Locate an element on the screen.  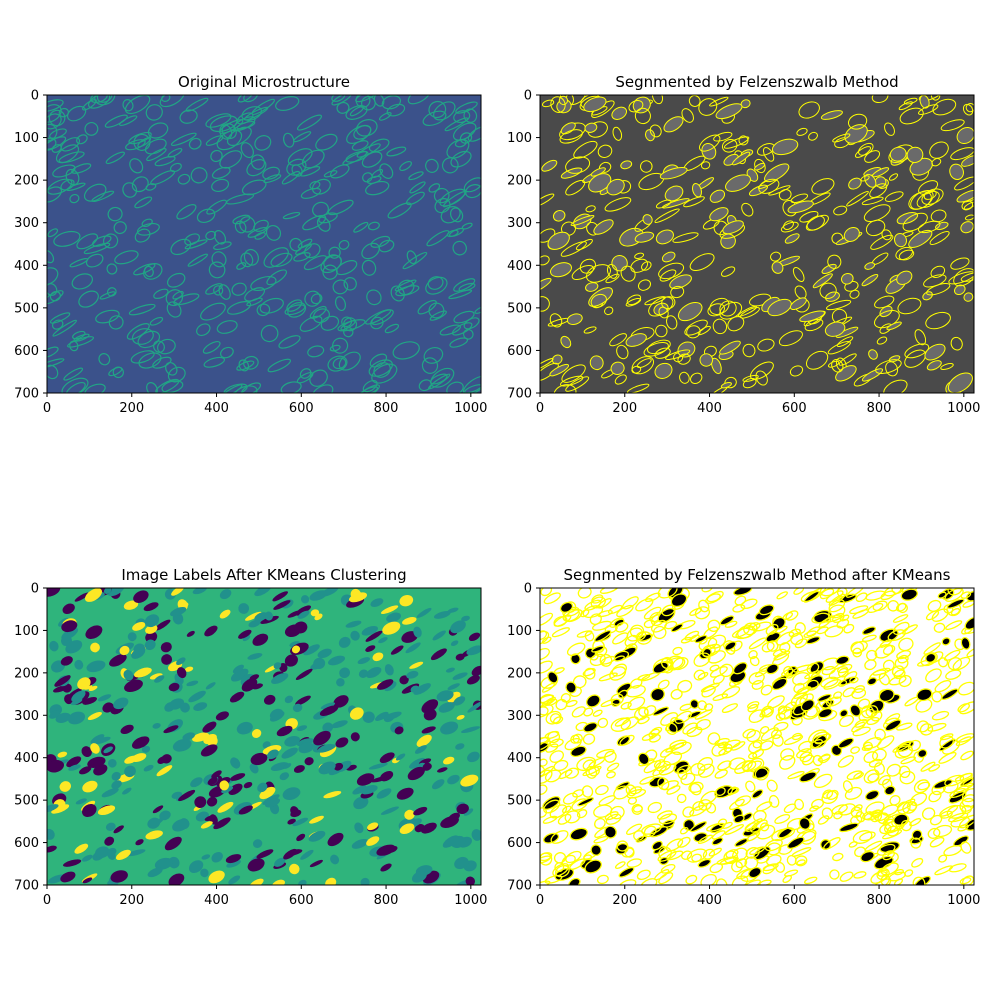
chart-title: Image Labels After KMeans Clustering is located at coordinates (264, 575).